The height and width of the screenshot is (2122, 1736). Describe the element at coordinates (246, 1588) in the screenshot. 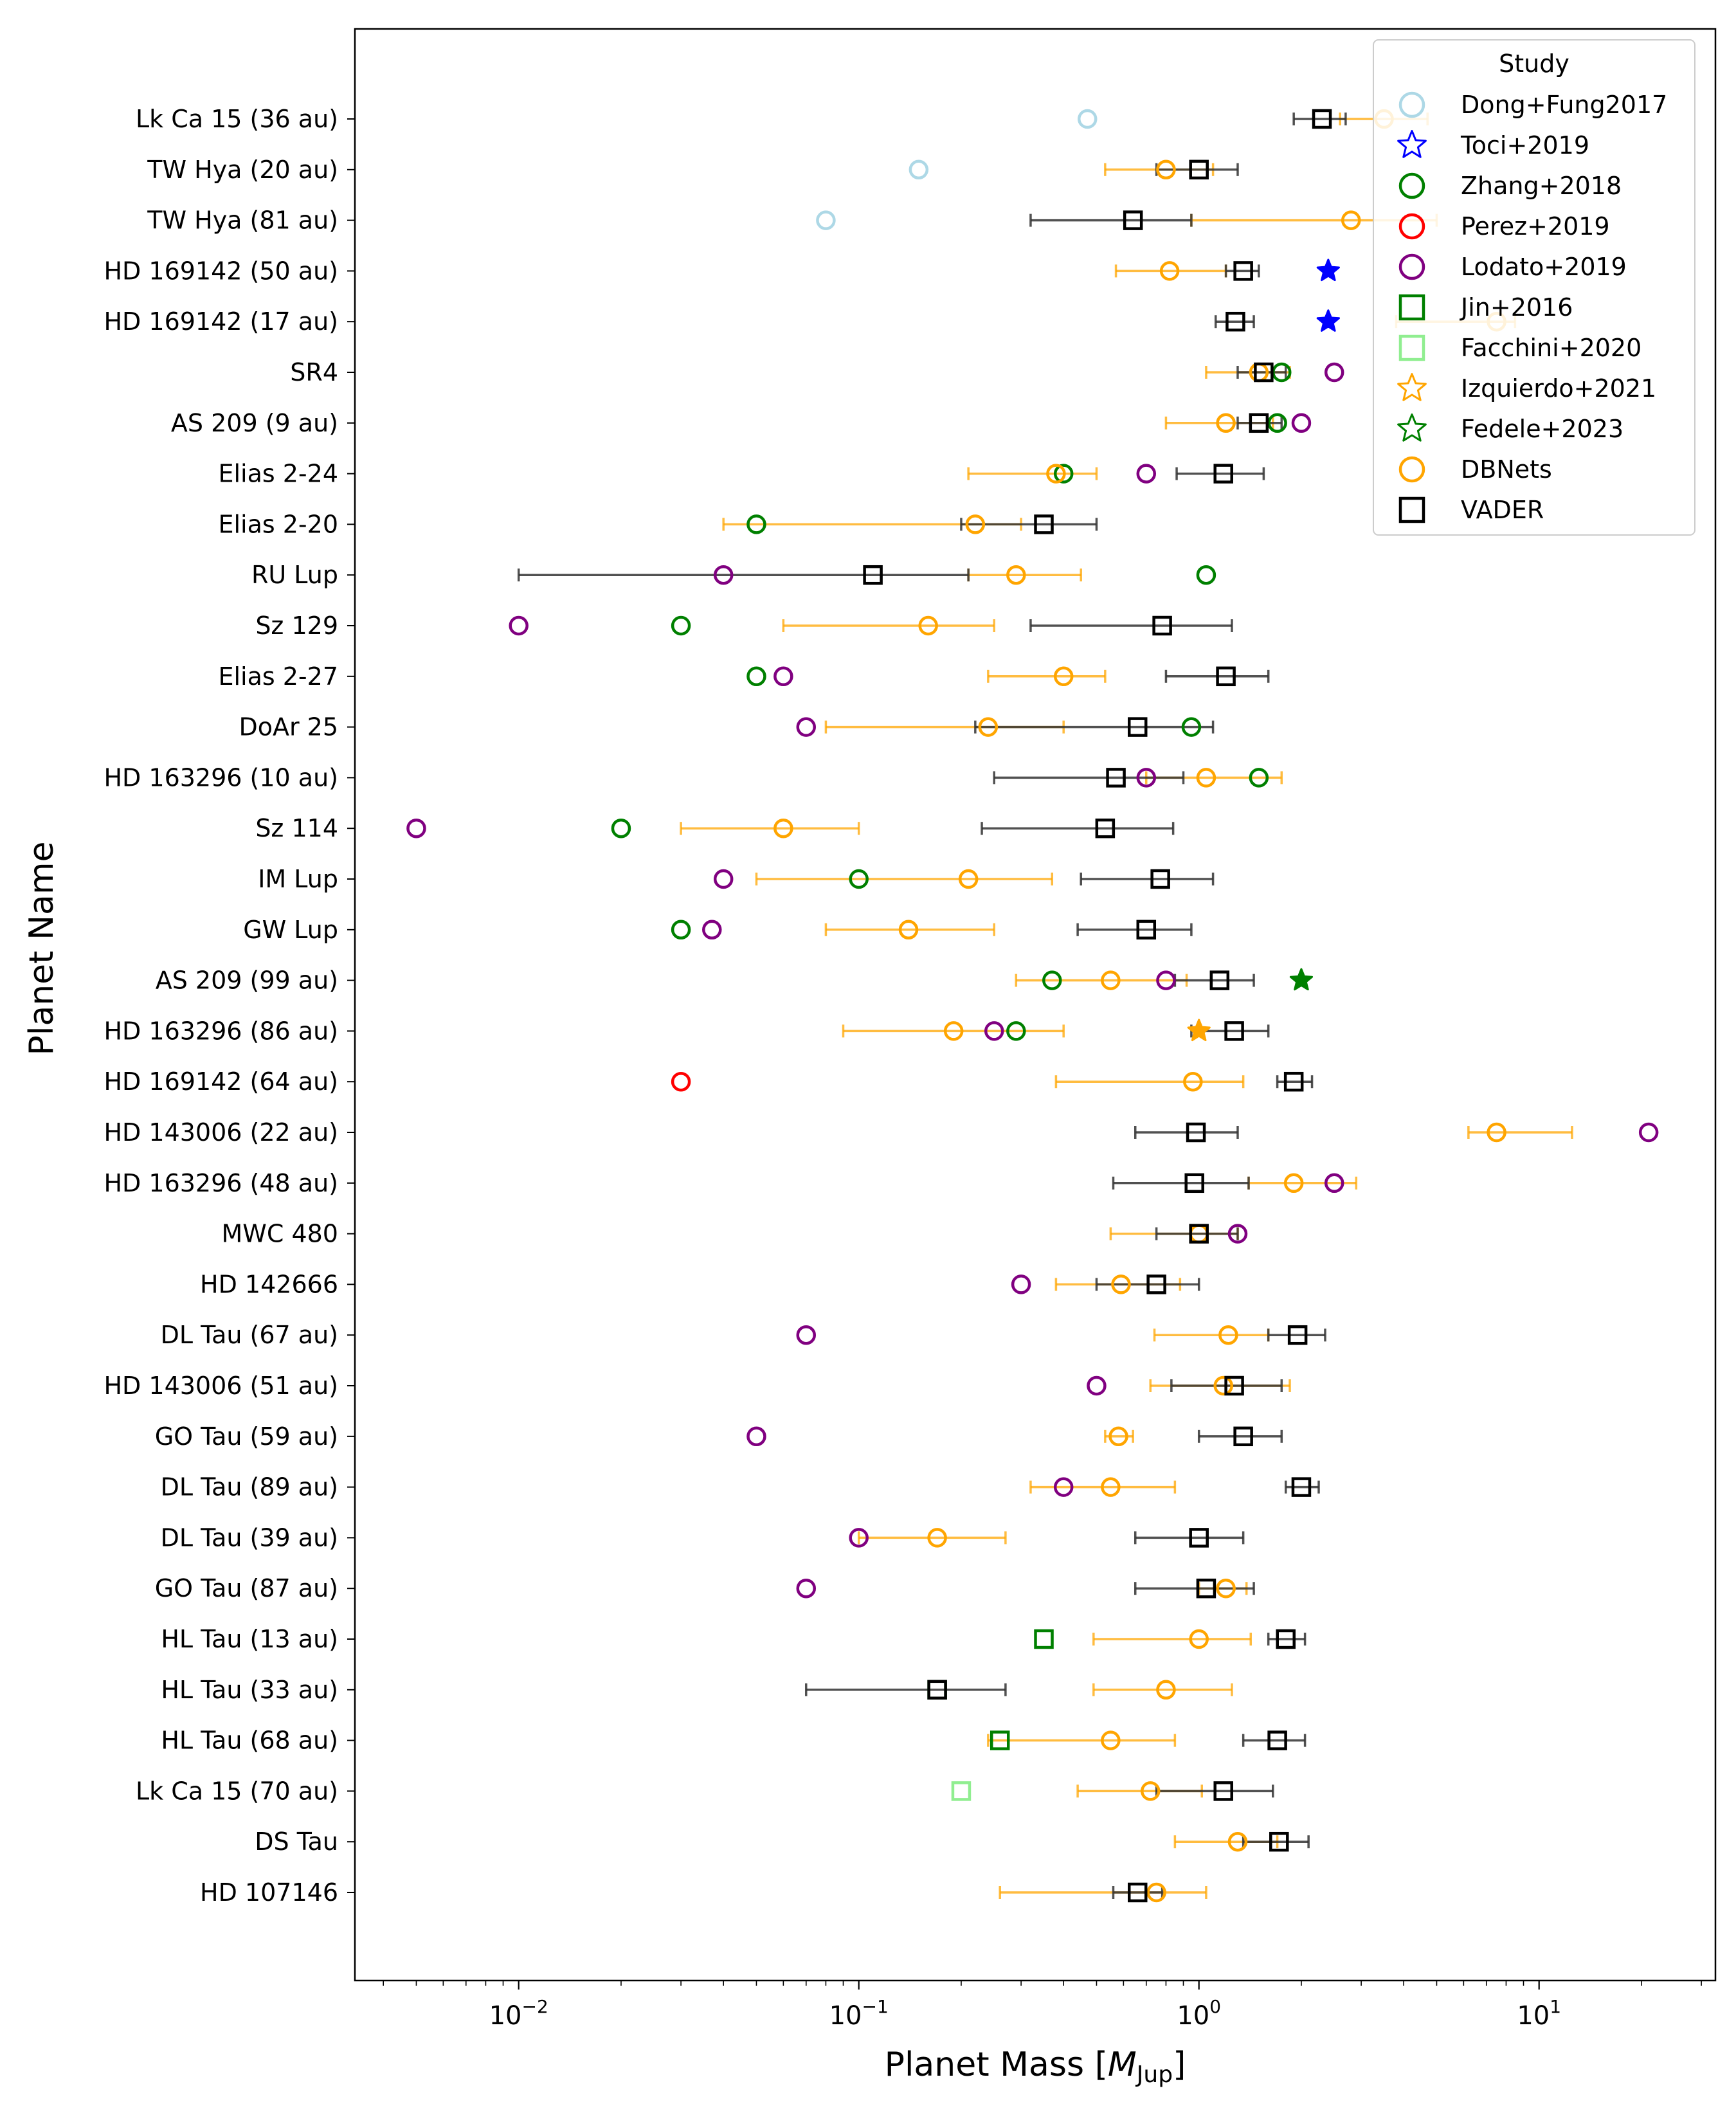

I see `y-tick-label: GO Tau (87 au)` at that location.